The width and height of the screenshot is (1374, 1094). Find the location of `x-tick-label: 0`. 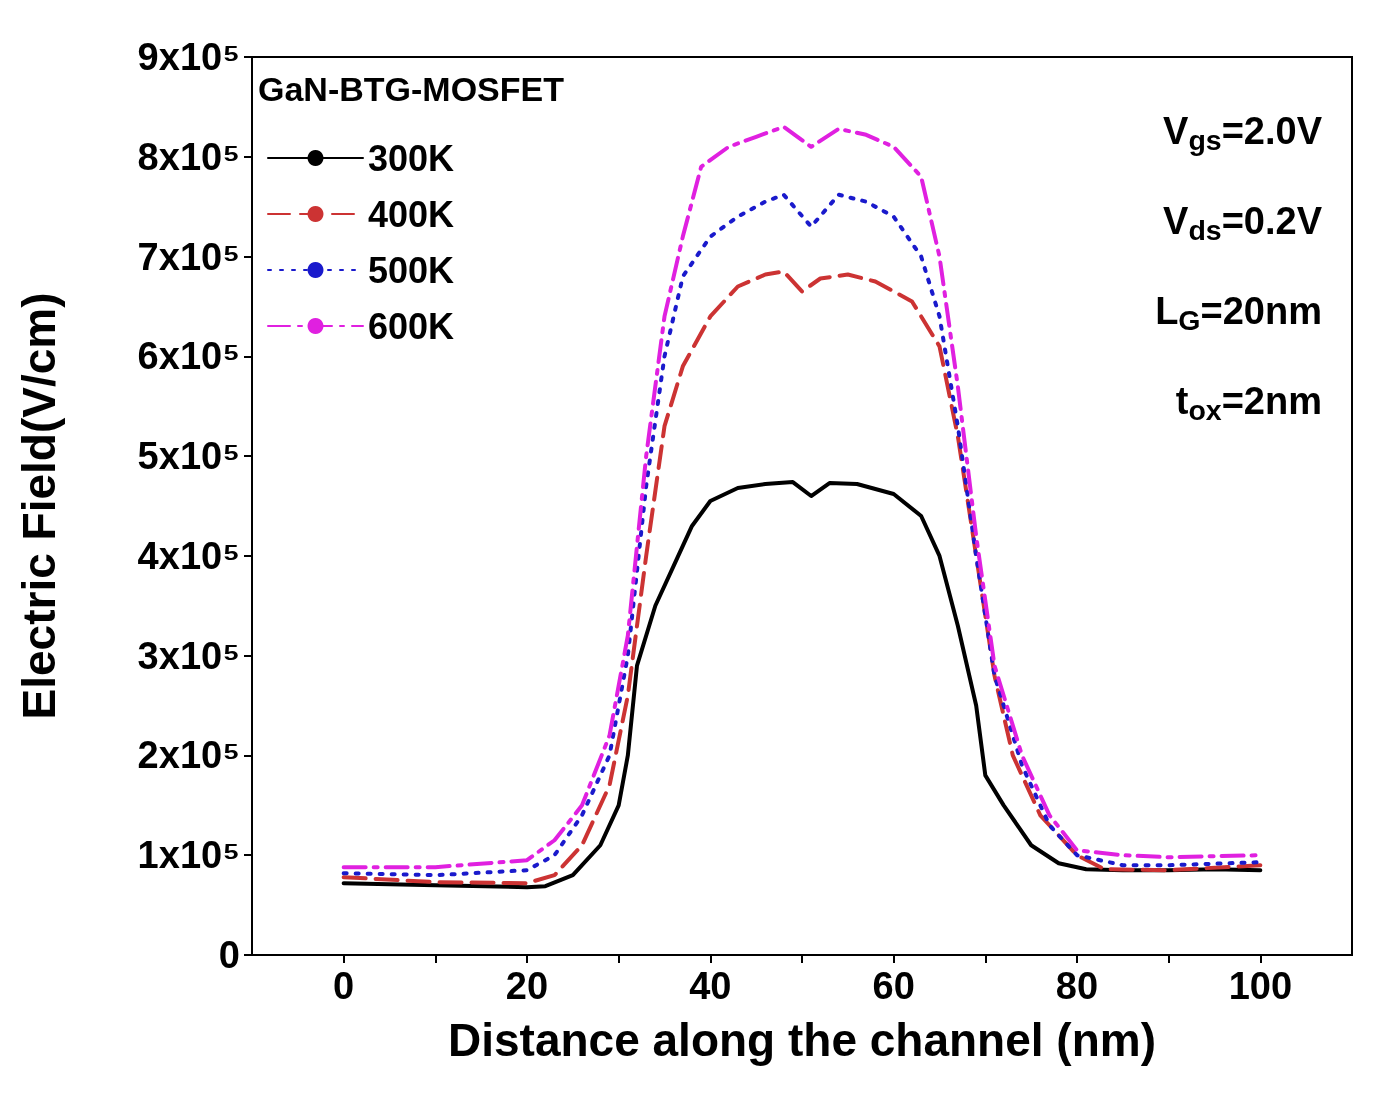

x-tick-label: 0 is located at coordinates (344, 986).